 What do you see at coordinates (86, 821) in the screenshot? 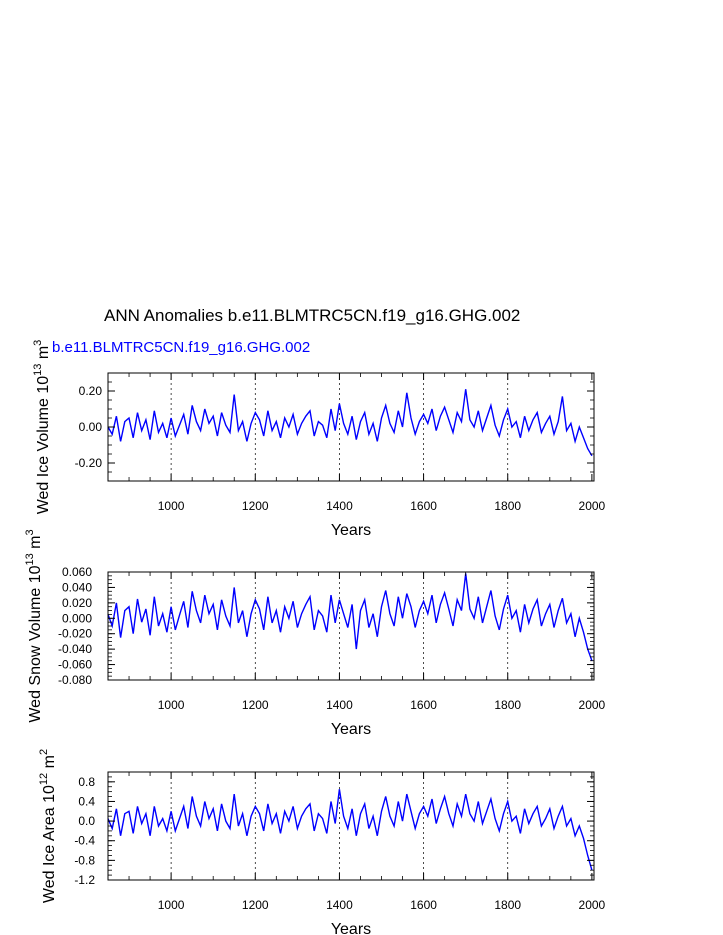
I see `y-tick-label: 0.0` at bounding box center [86, 821].